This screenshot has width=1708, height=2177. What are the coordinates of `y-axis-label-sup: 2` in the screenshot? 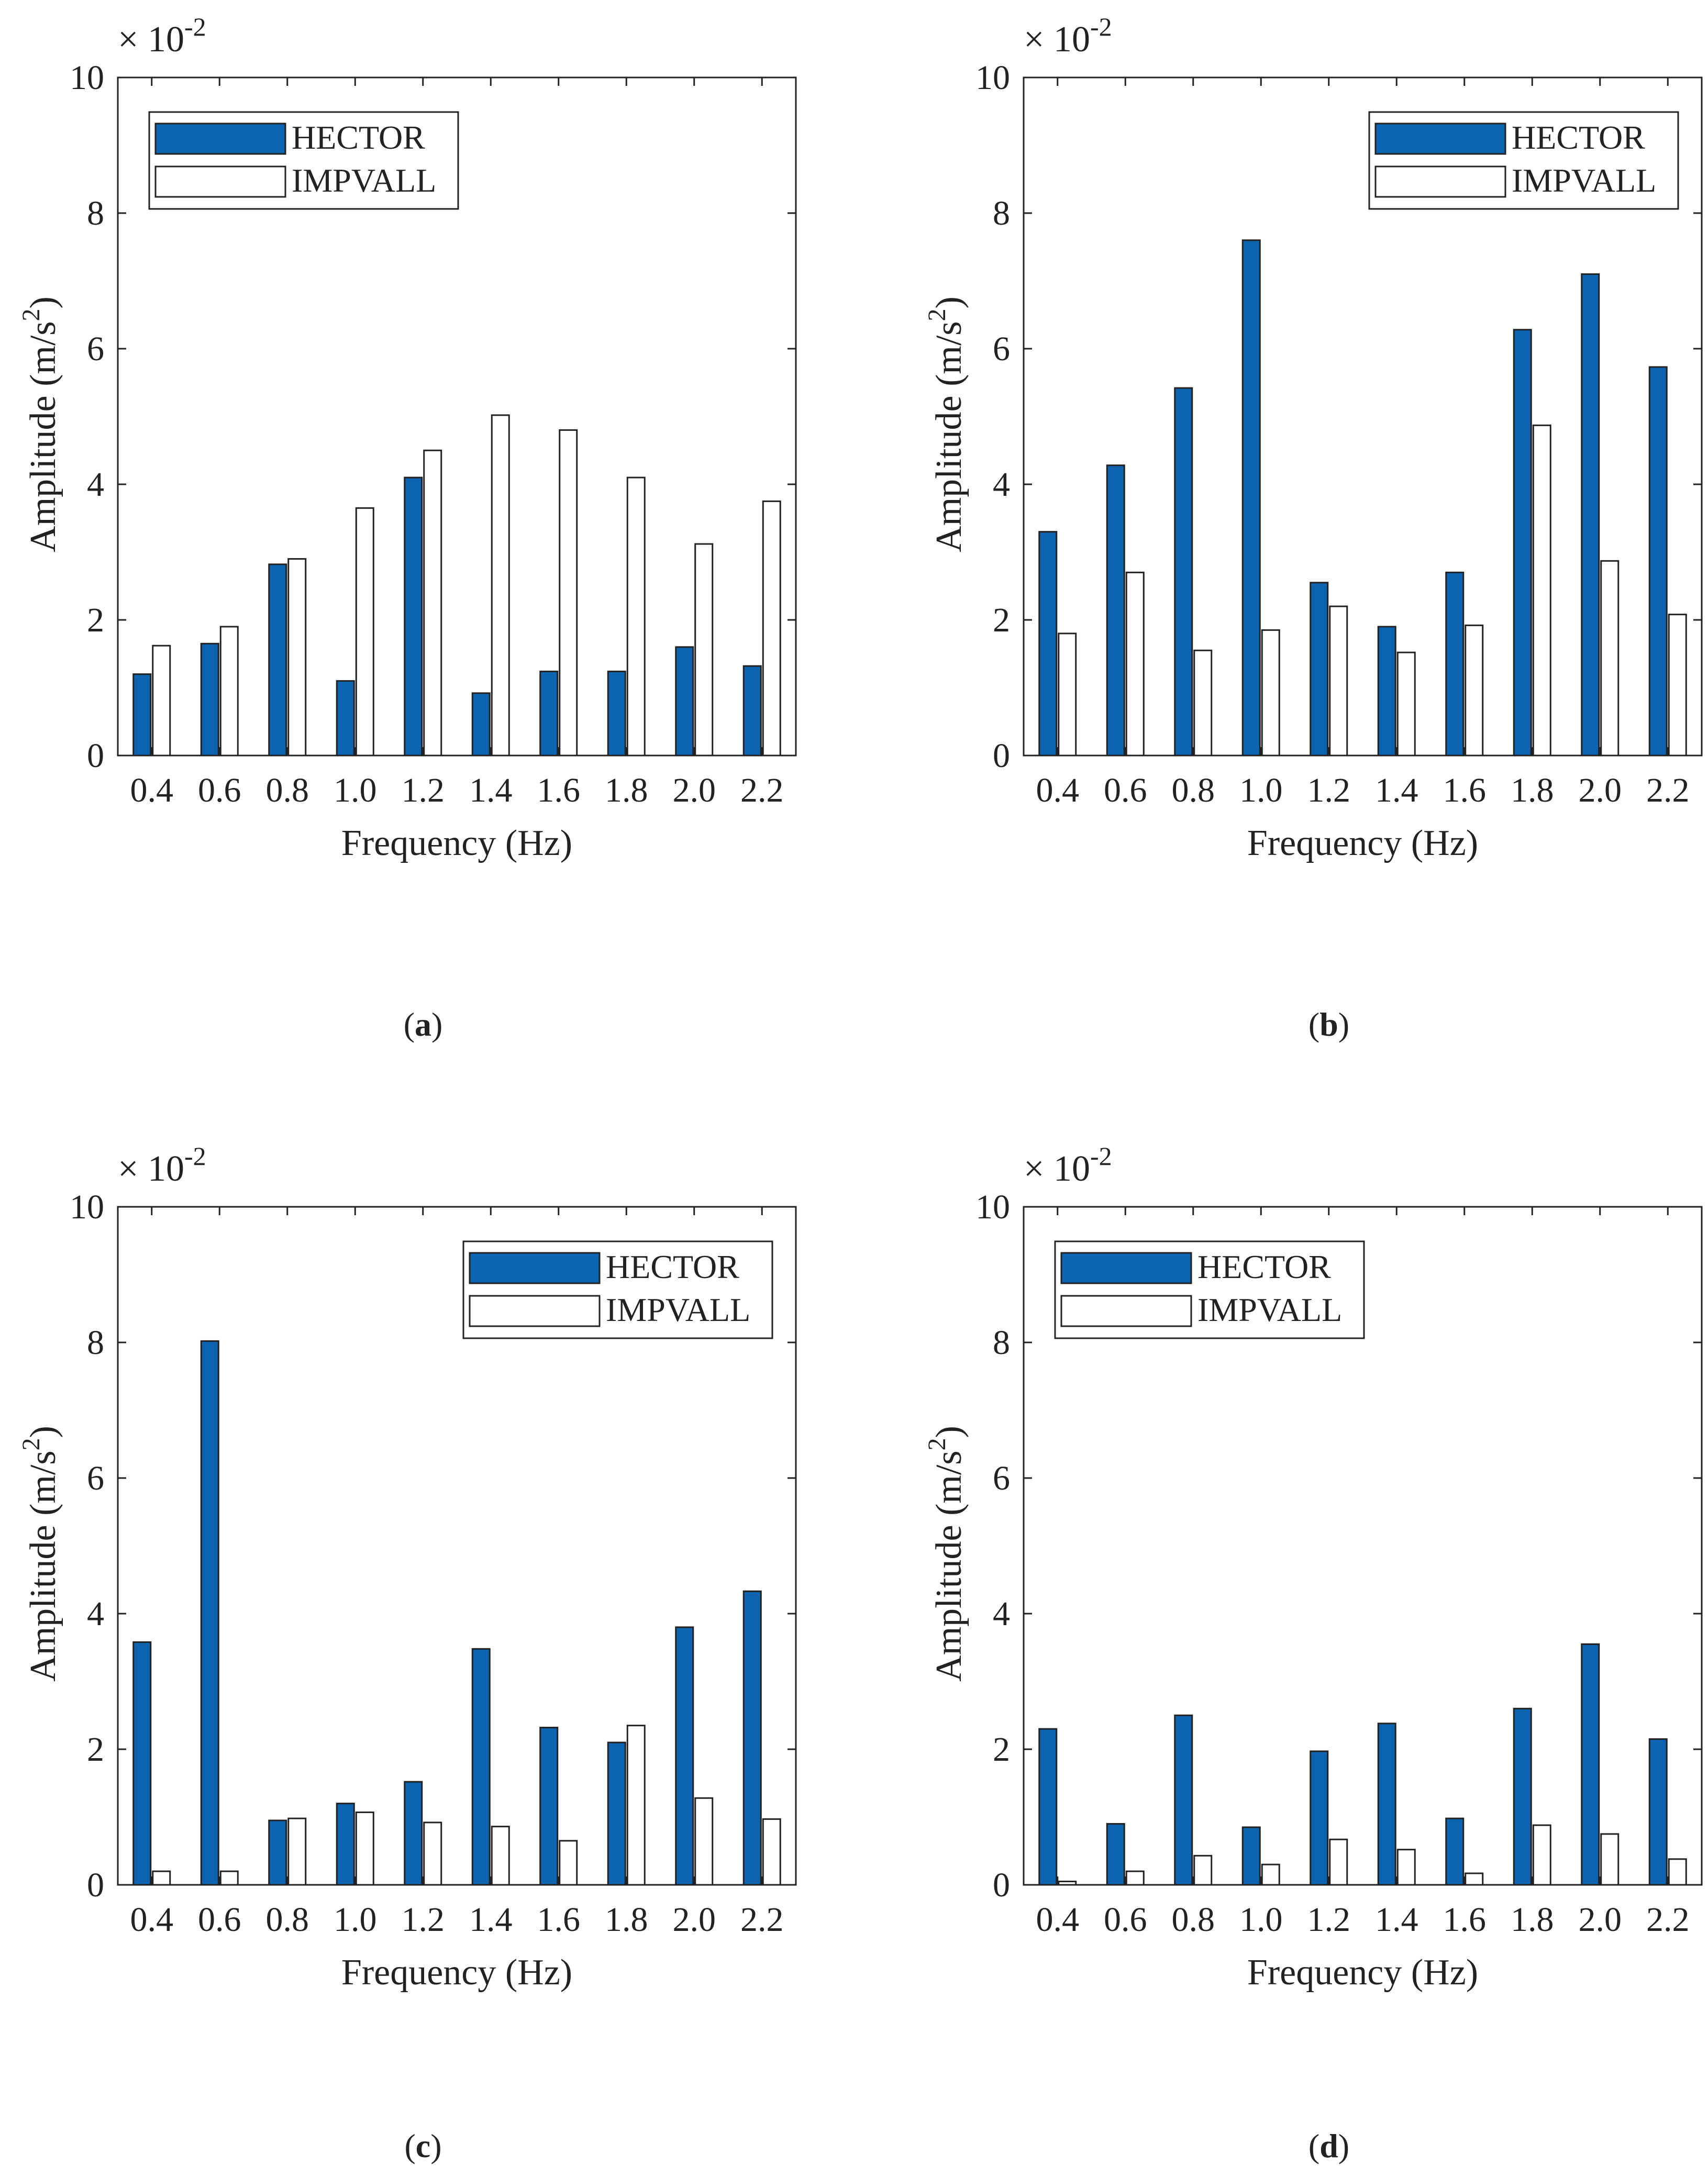 It's located at (937, 314).